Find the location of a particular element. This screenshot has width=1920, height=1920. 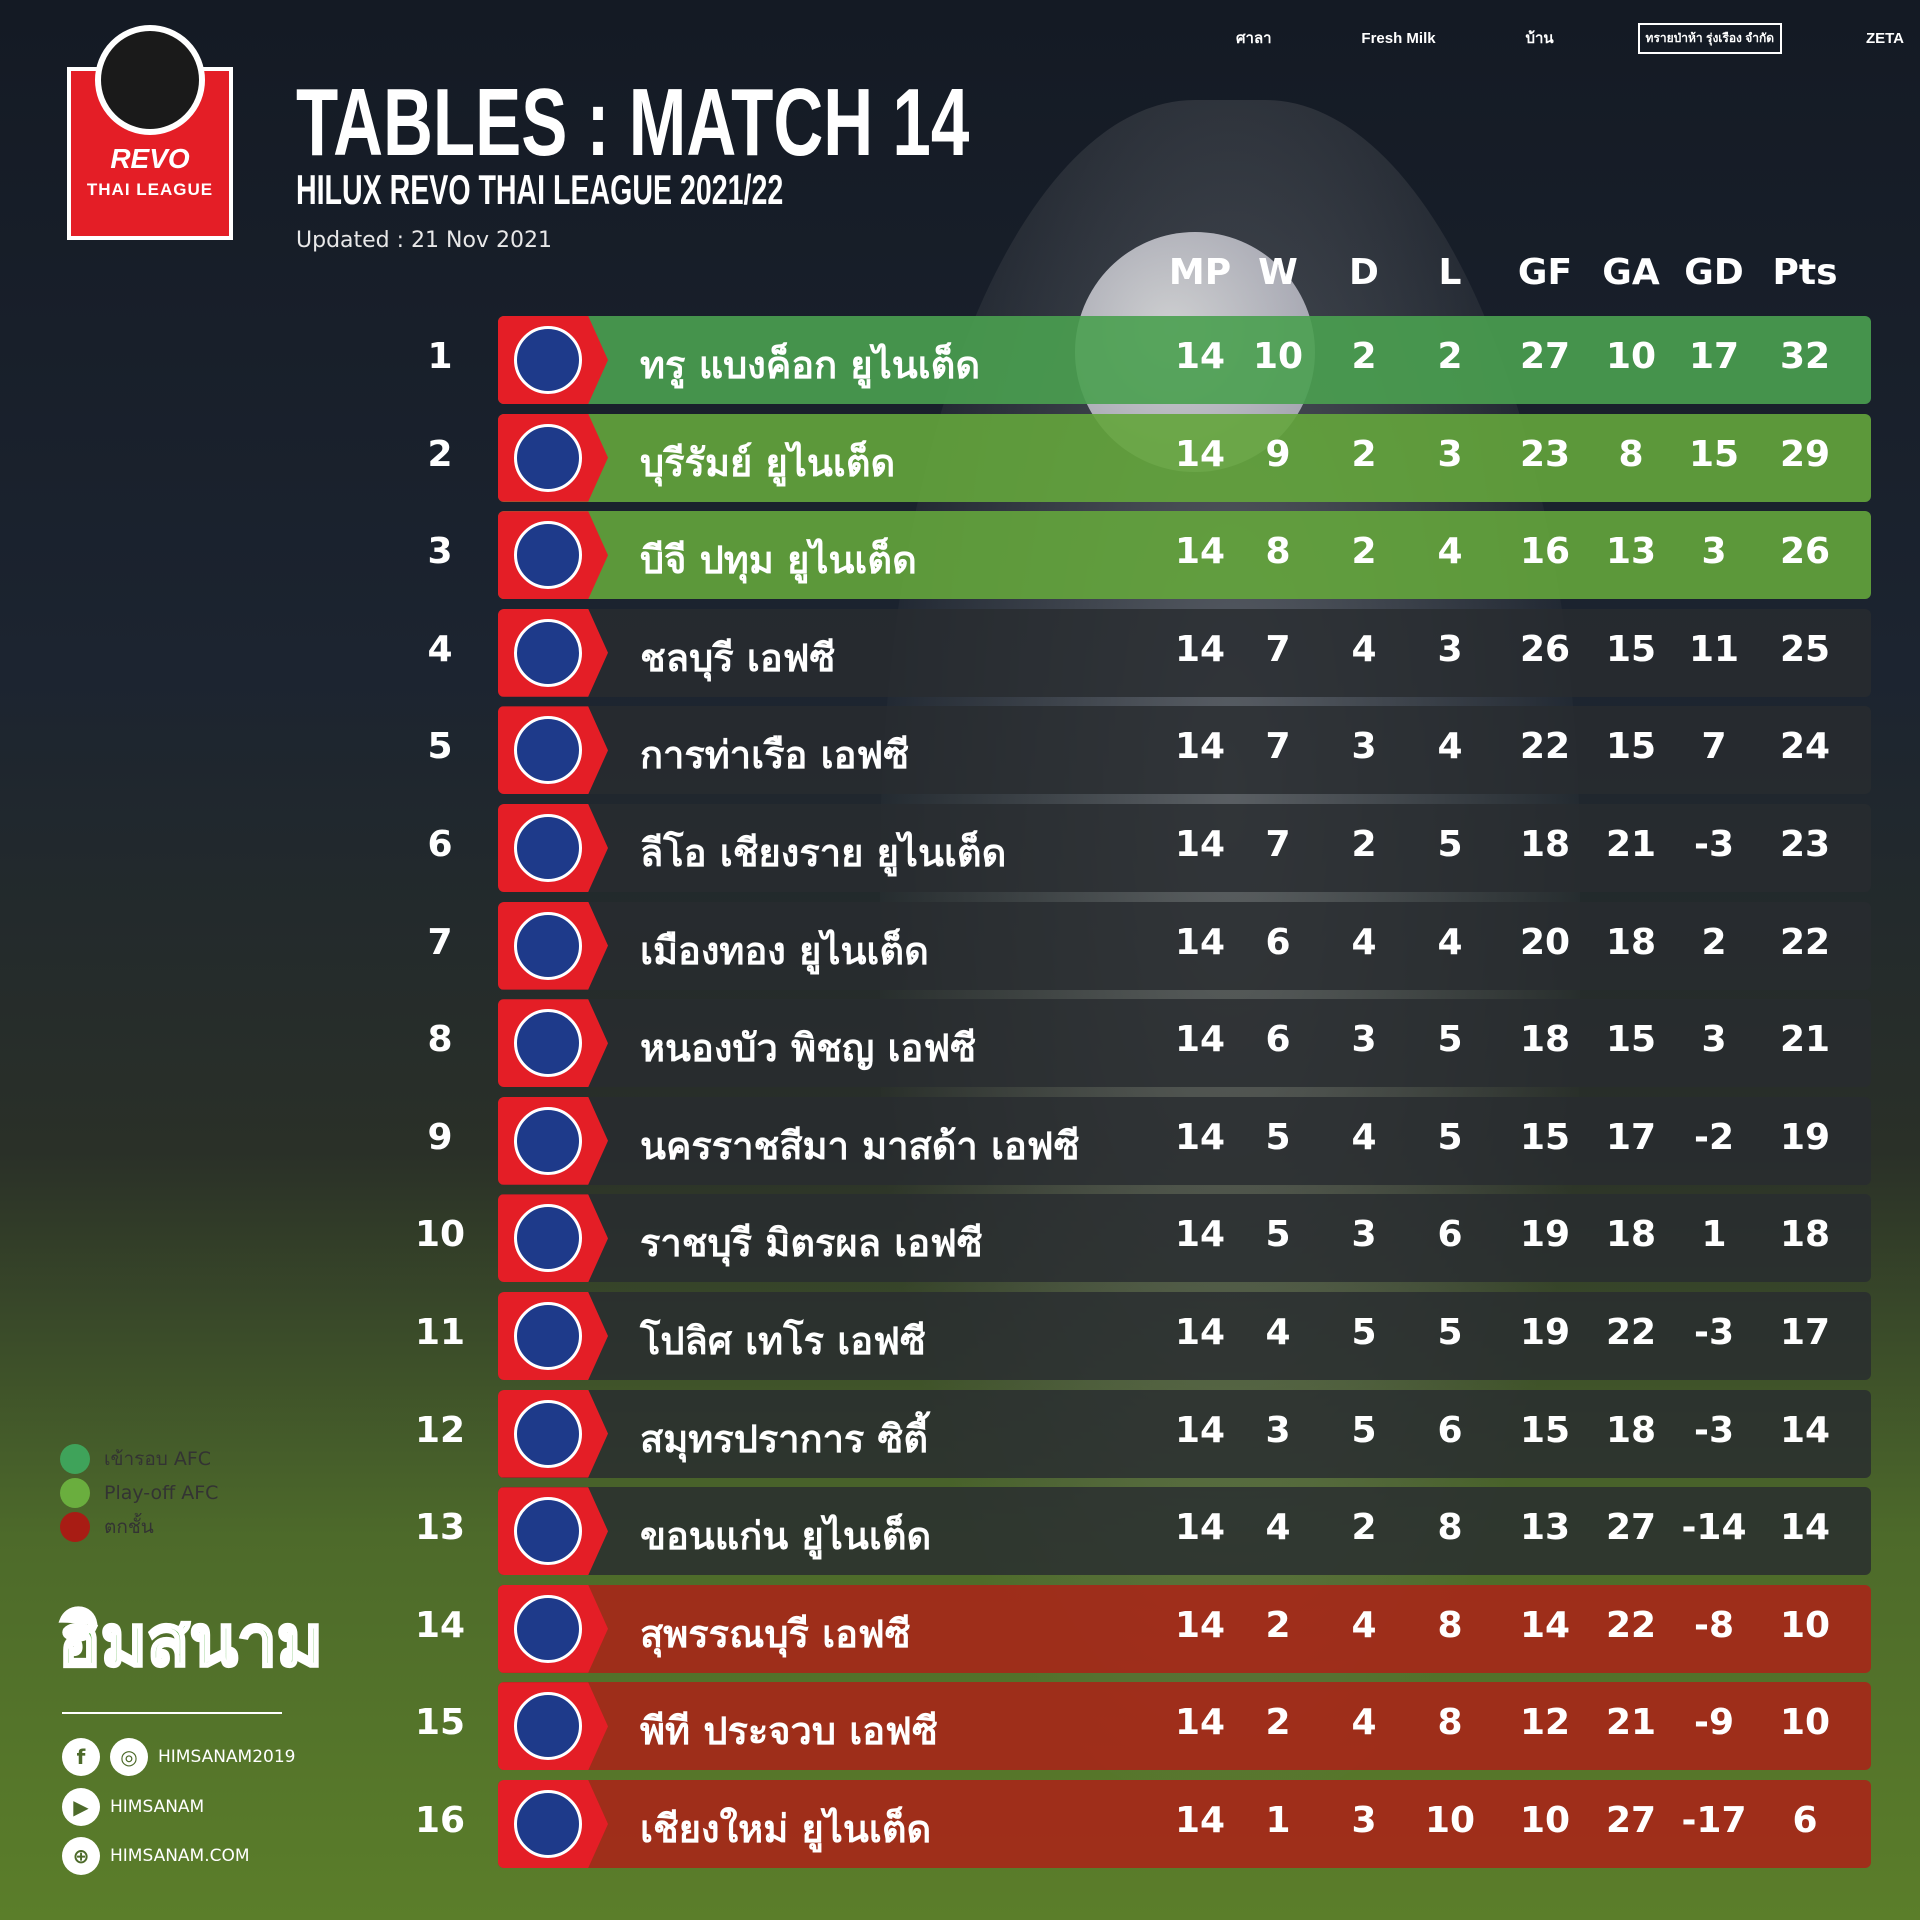

thai-league-logo: REVO THAI LEAGUE is located at coordinates (150, 132).